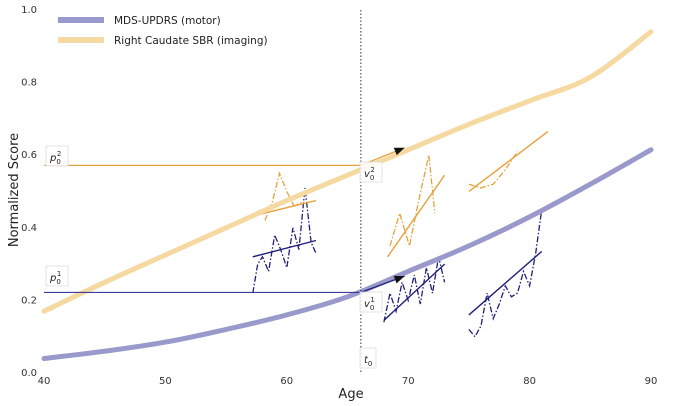  I want to click on x-tick-label: 90, so click(651, 381).